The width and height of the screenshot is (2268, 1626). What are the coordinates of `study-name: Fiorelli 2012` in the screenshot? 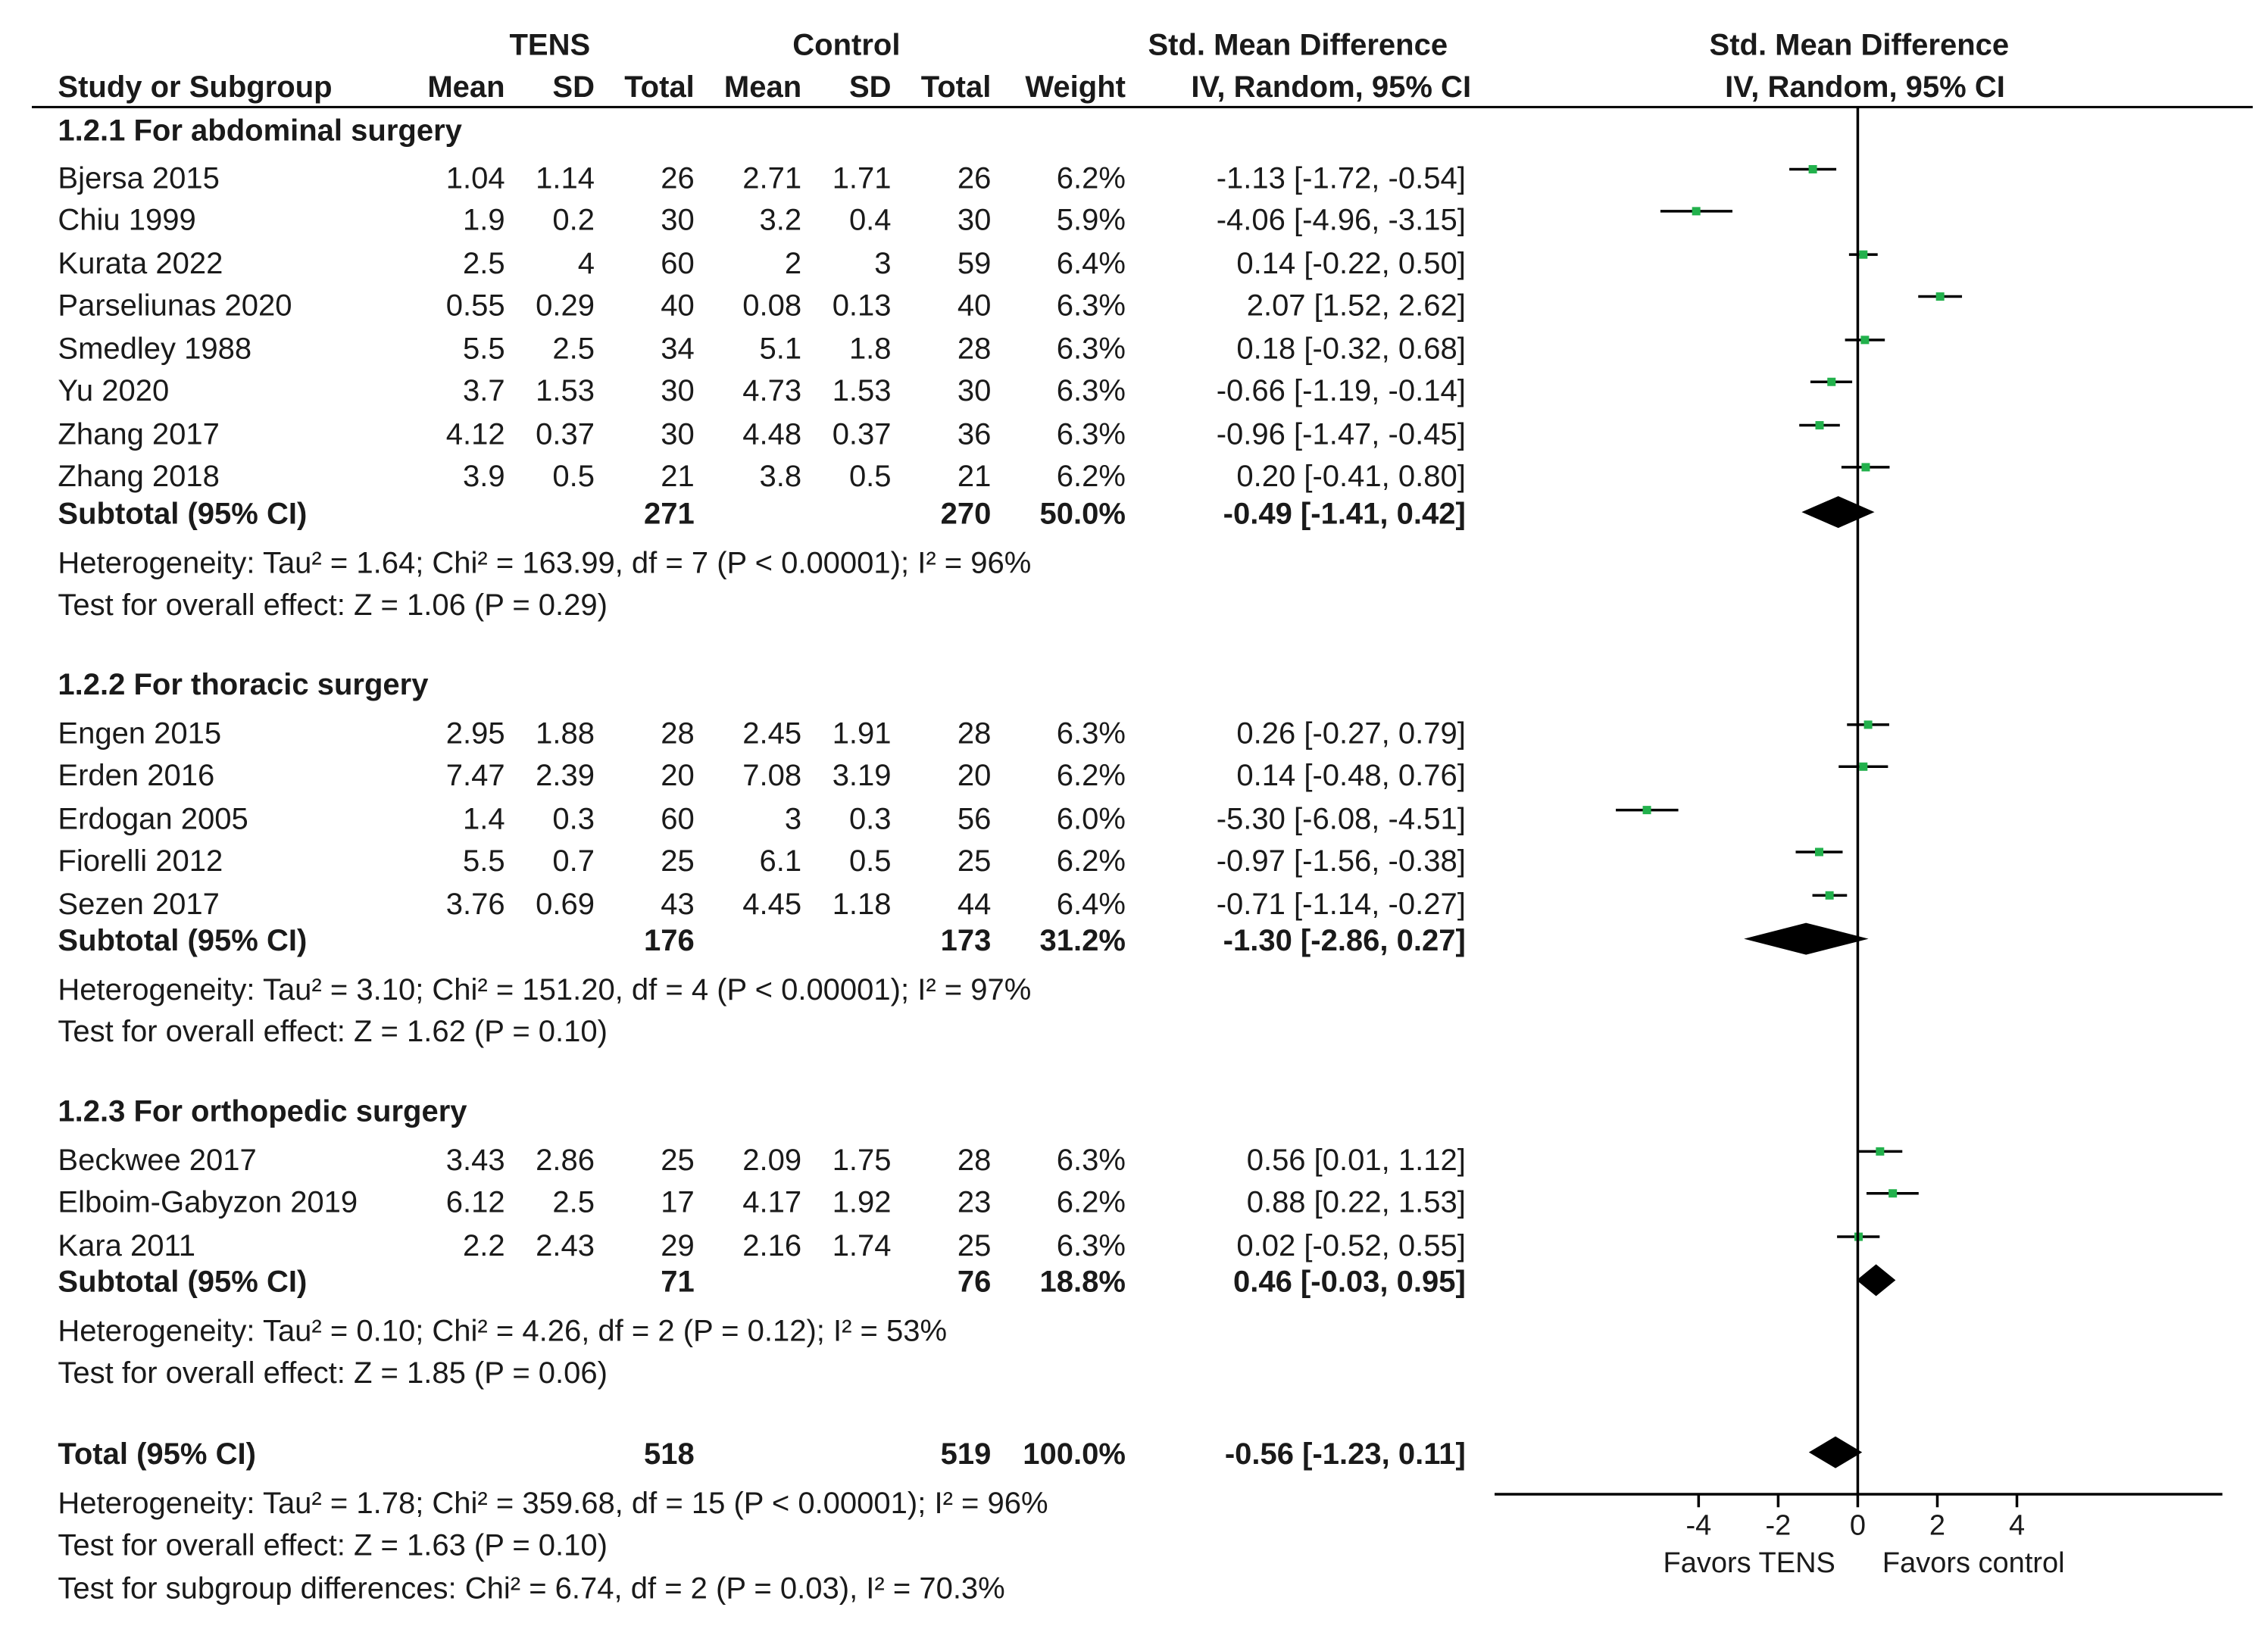 It's located at (140, 861).